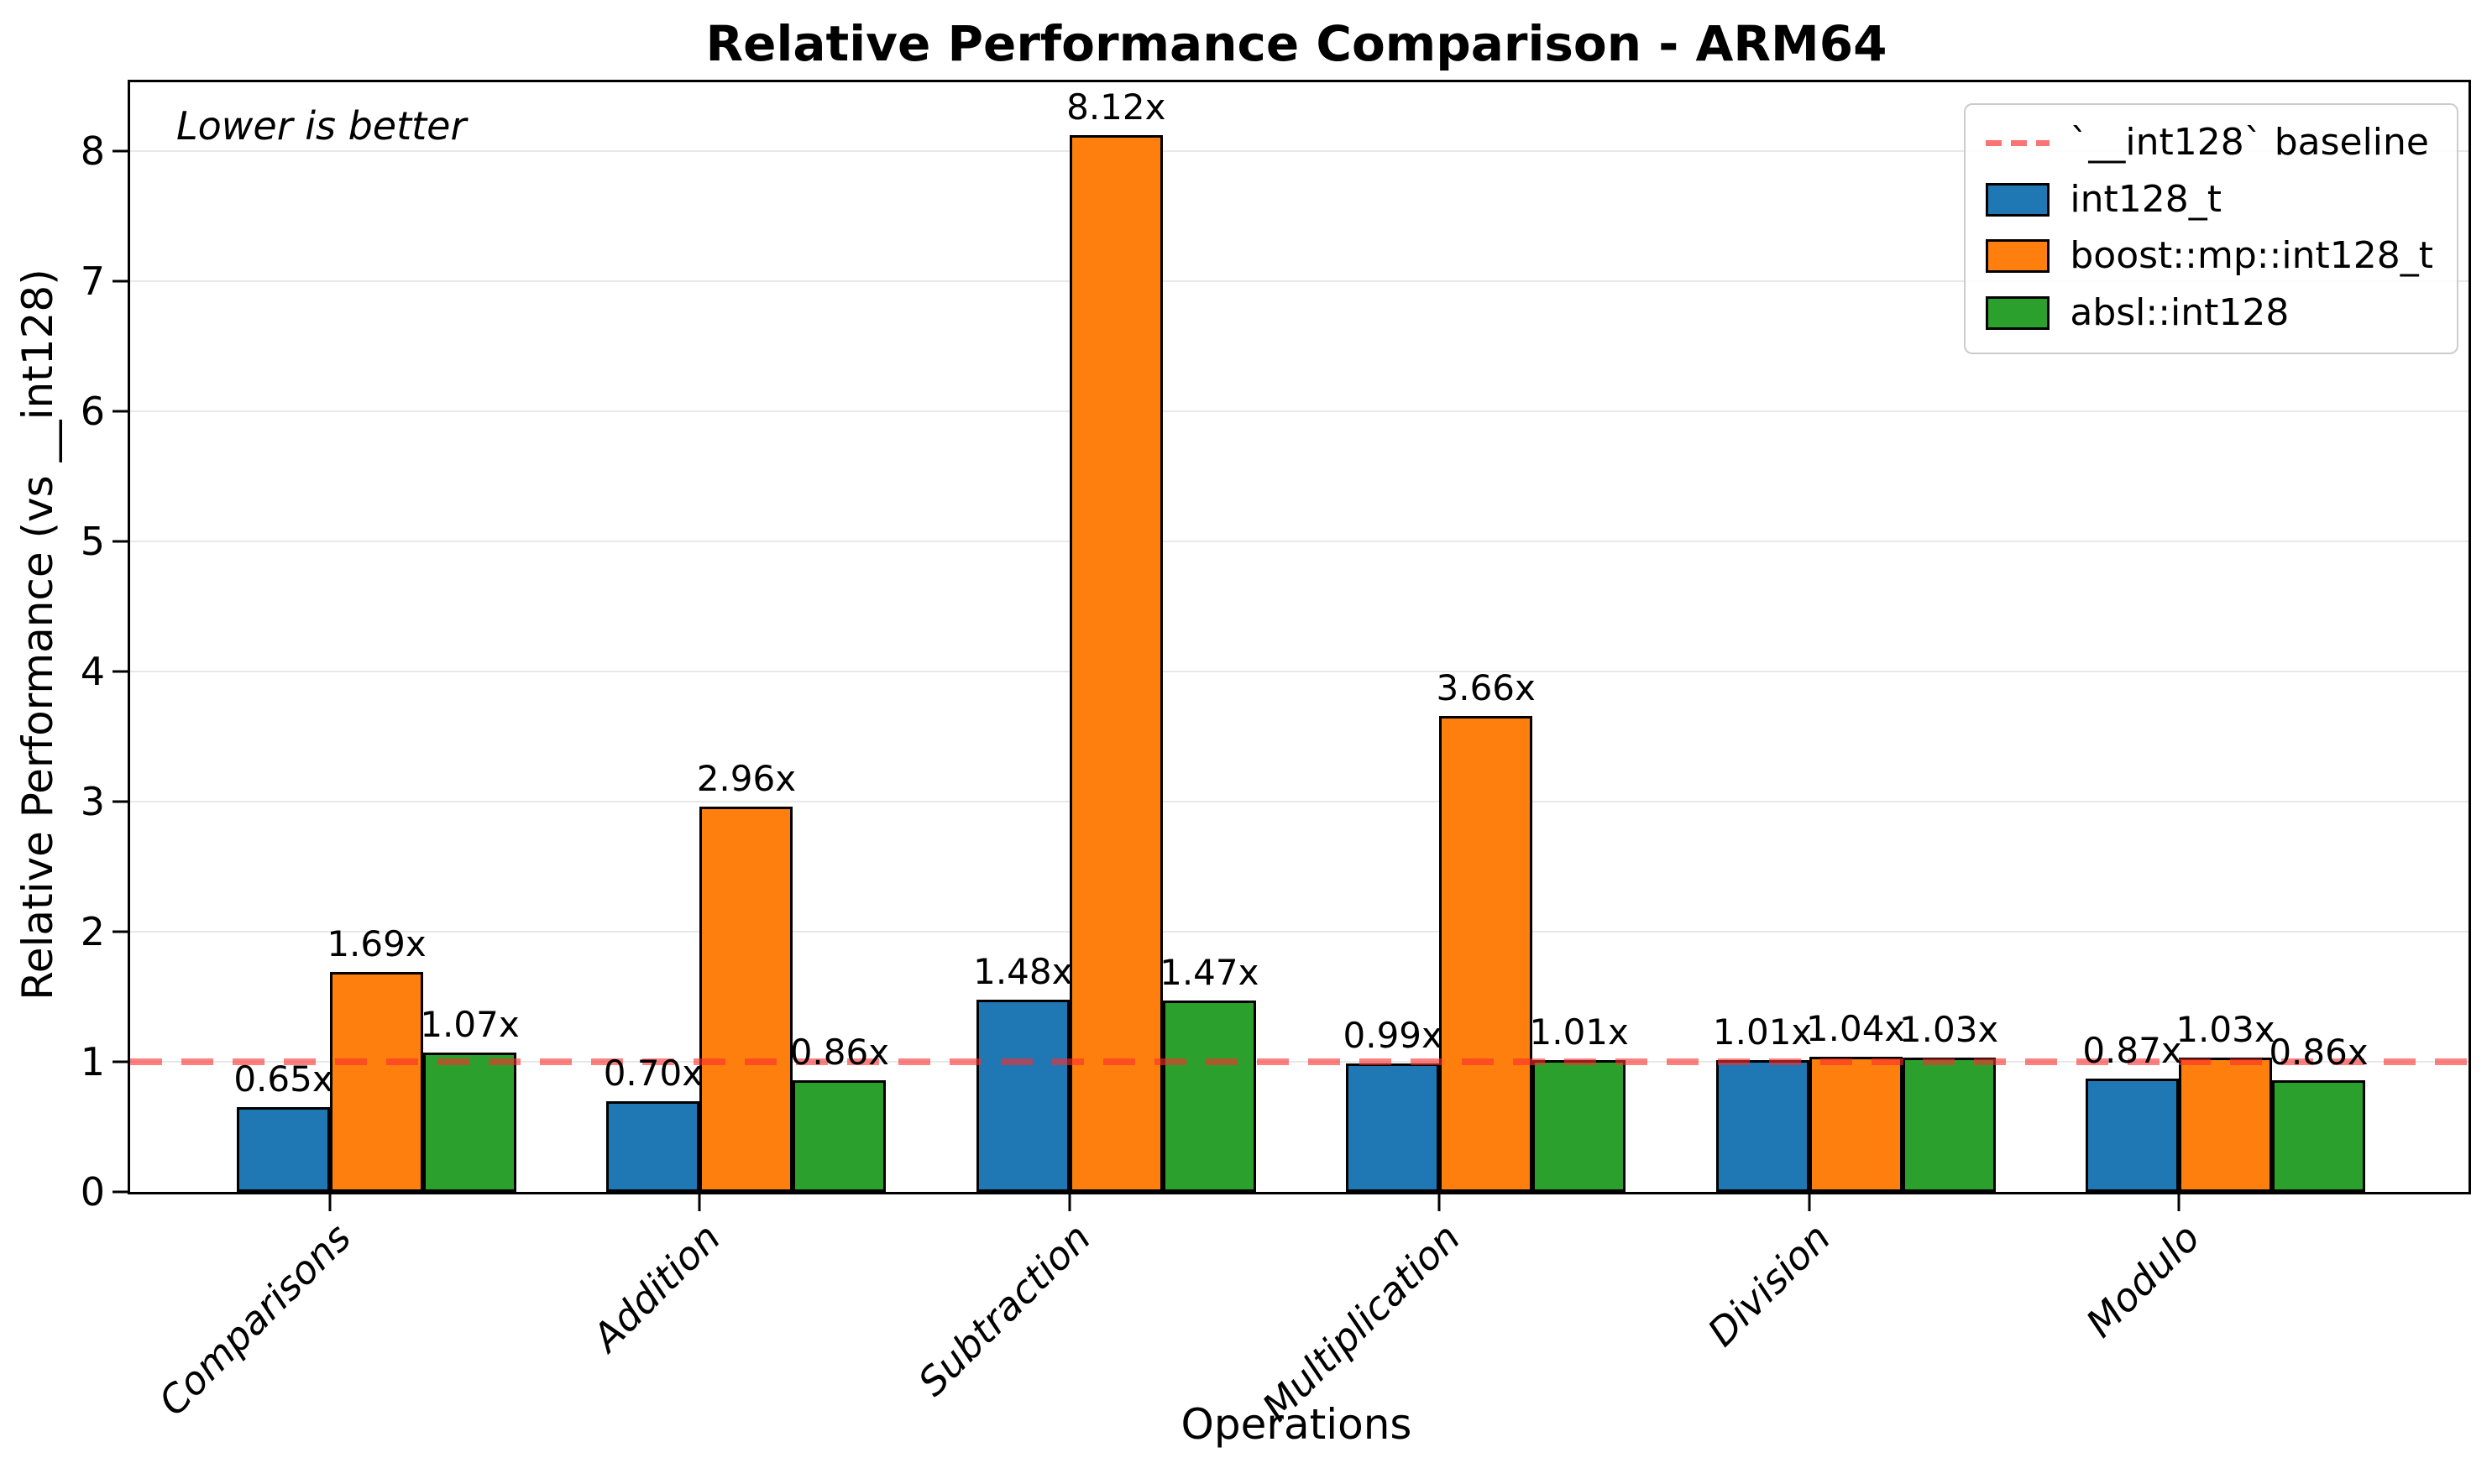 This screenshot has height=1484, width=2492. Describe the element at coordinates (2251, 256) in the screenshot. I see `legend-label: boost::mp::int128_t` at that location.